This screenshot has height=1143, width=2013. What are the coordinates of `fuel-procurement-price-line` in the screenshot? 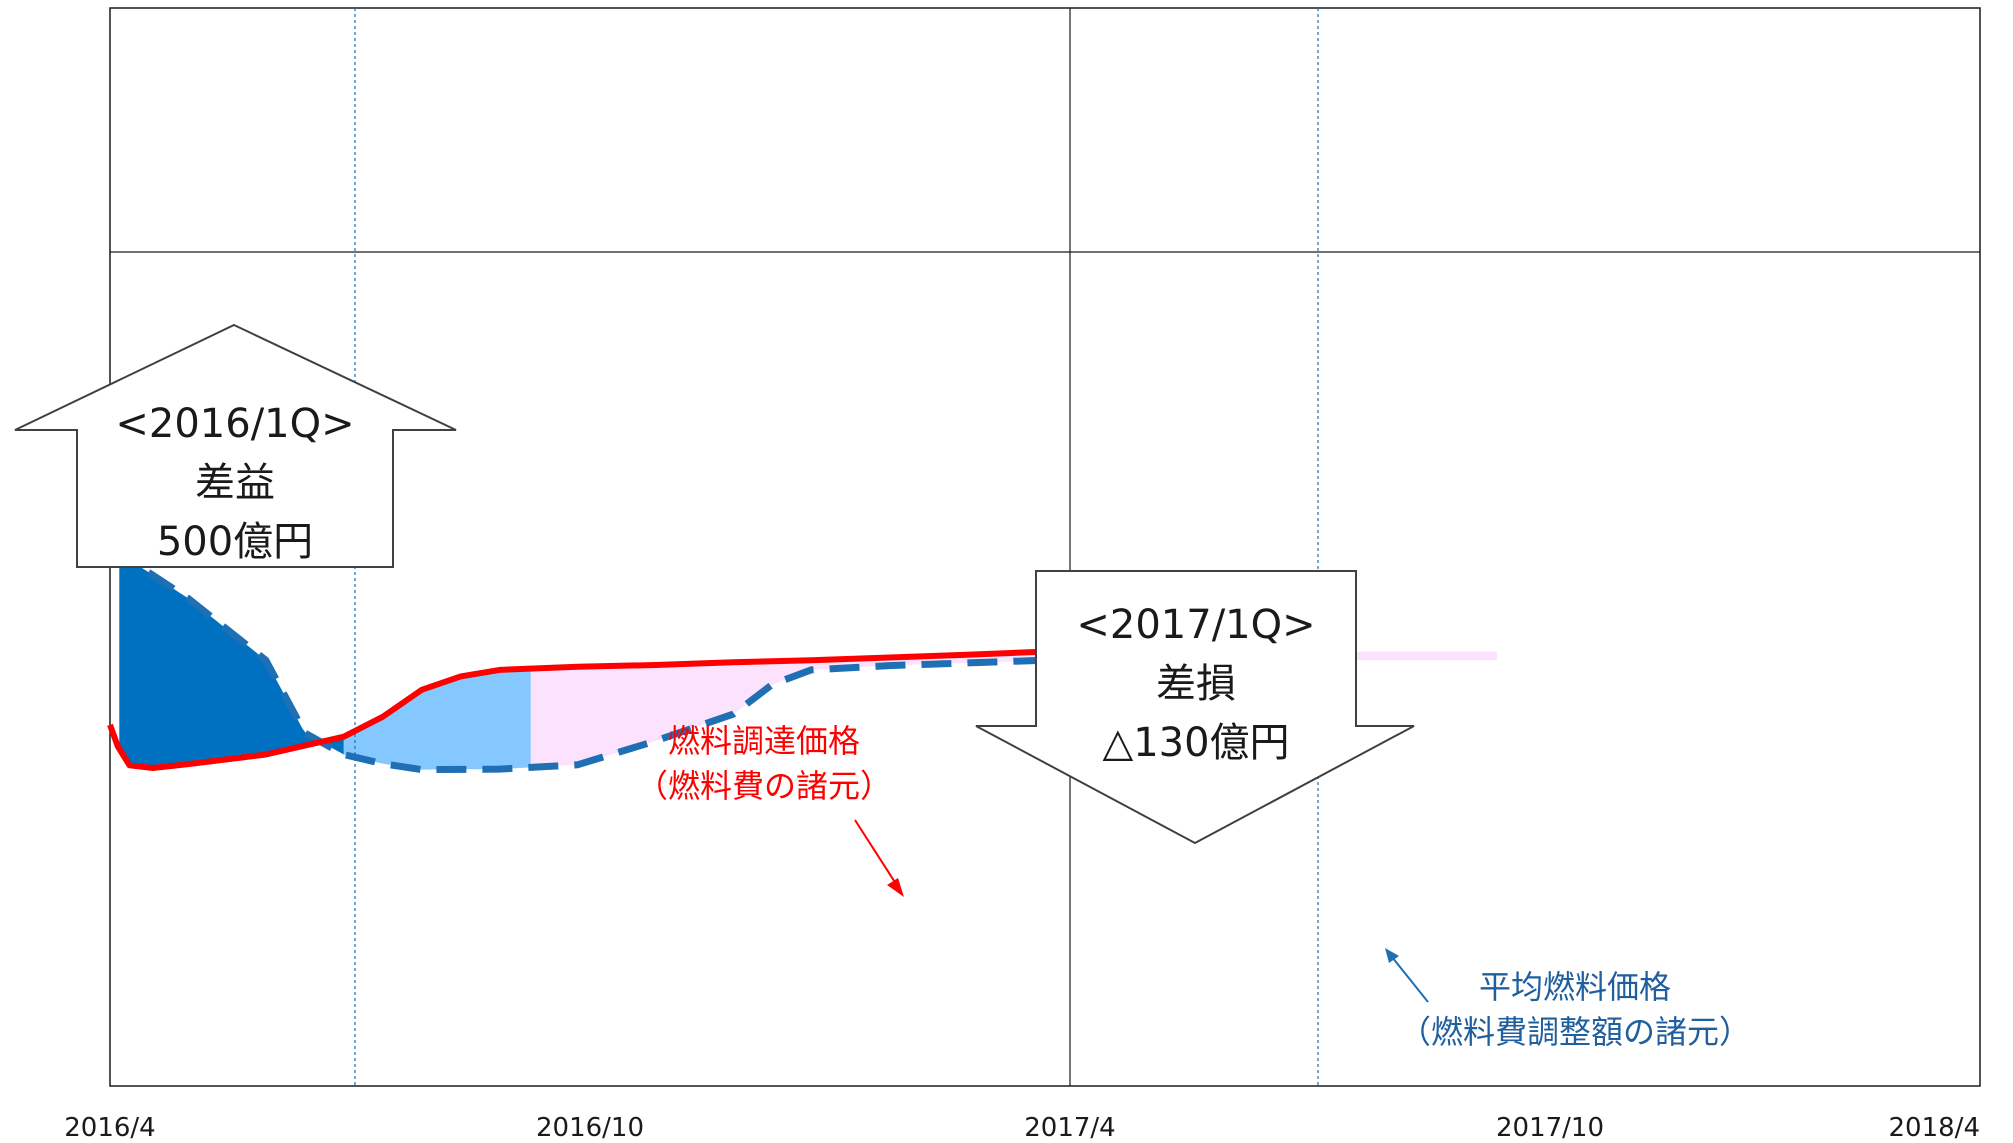 It's located at (576, 709).